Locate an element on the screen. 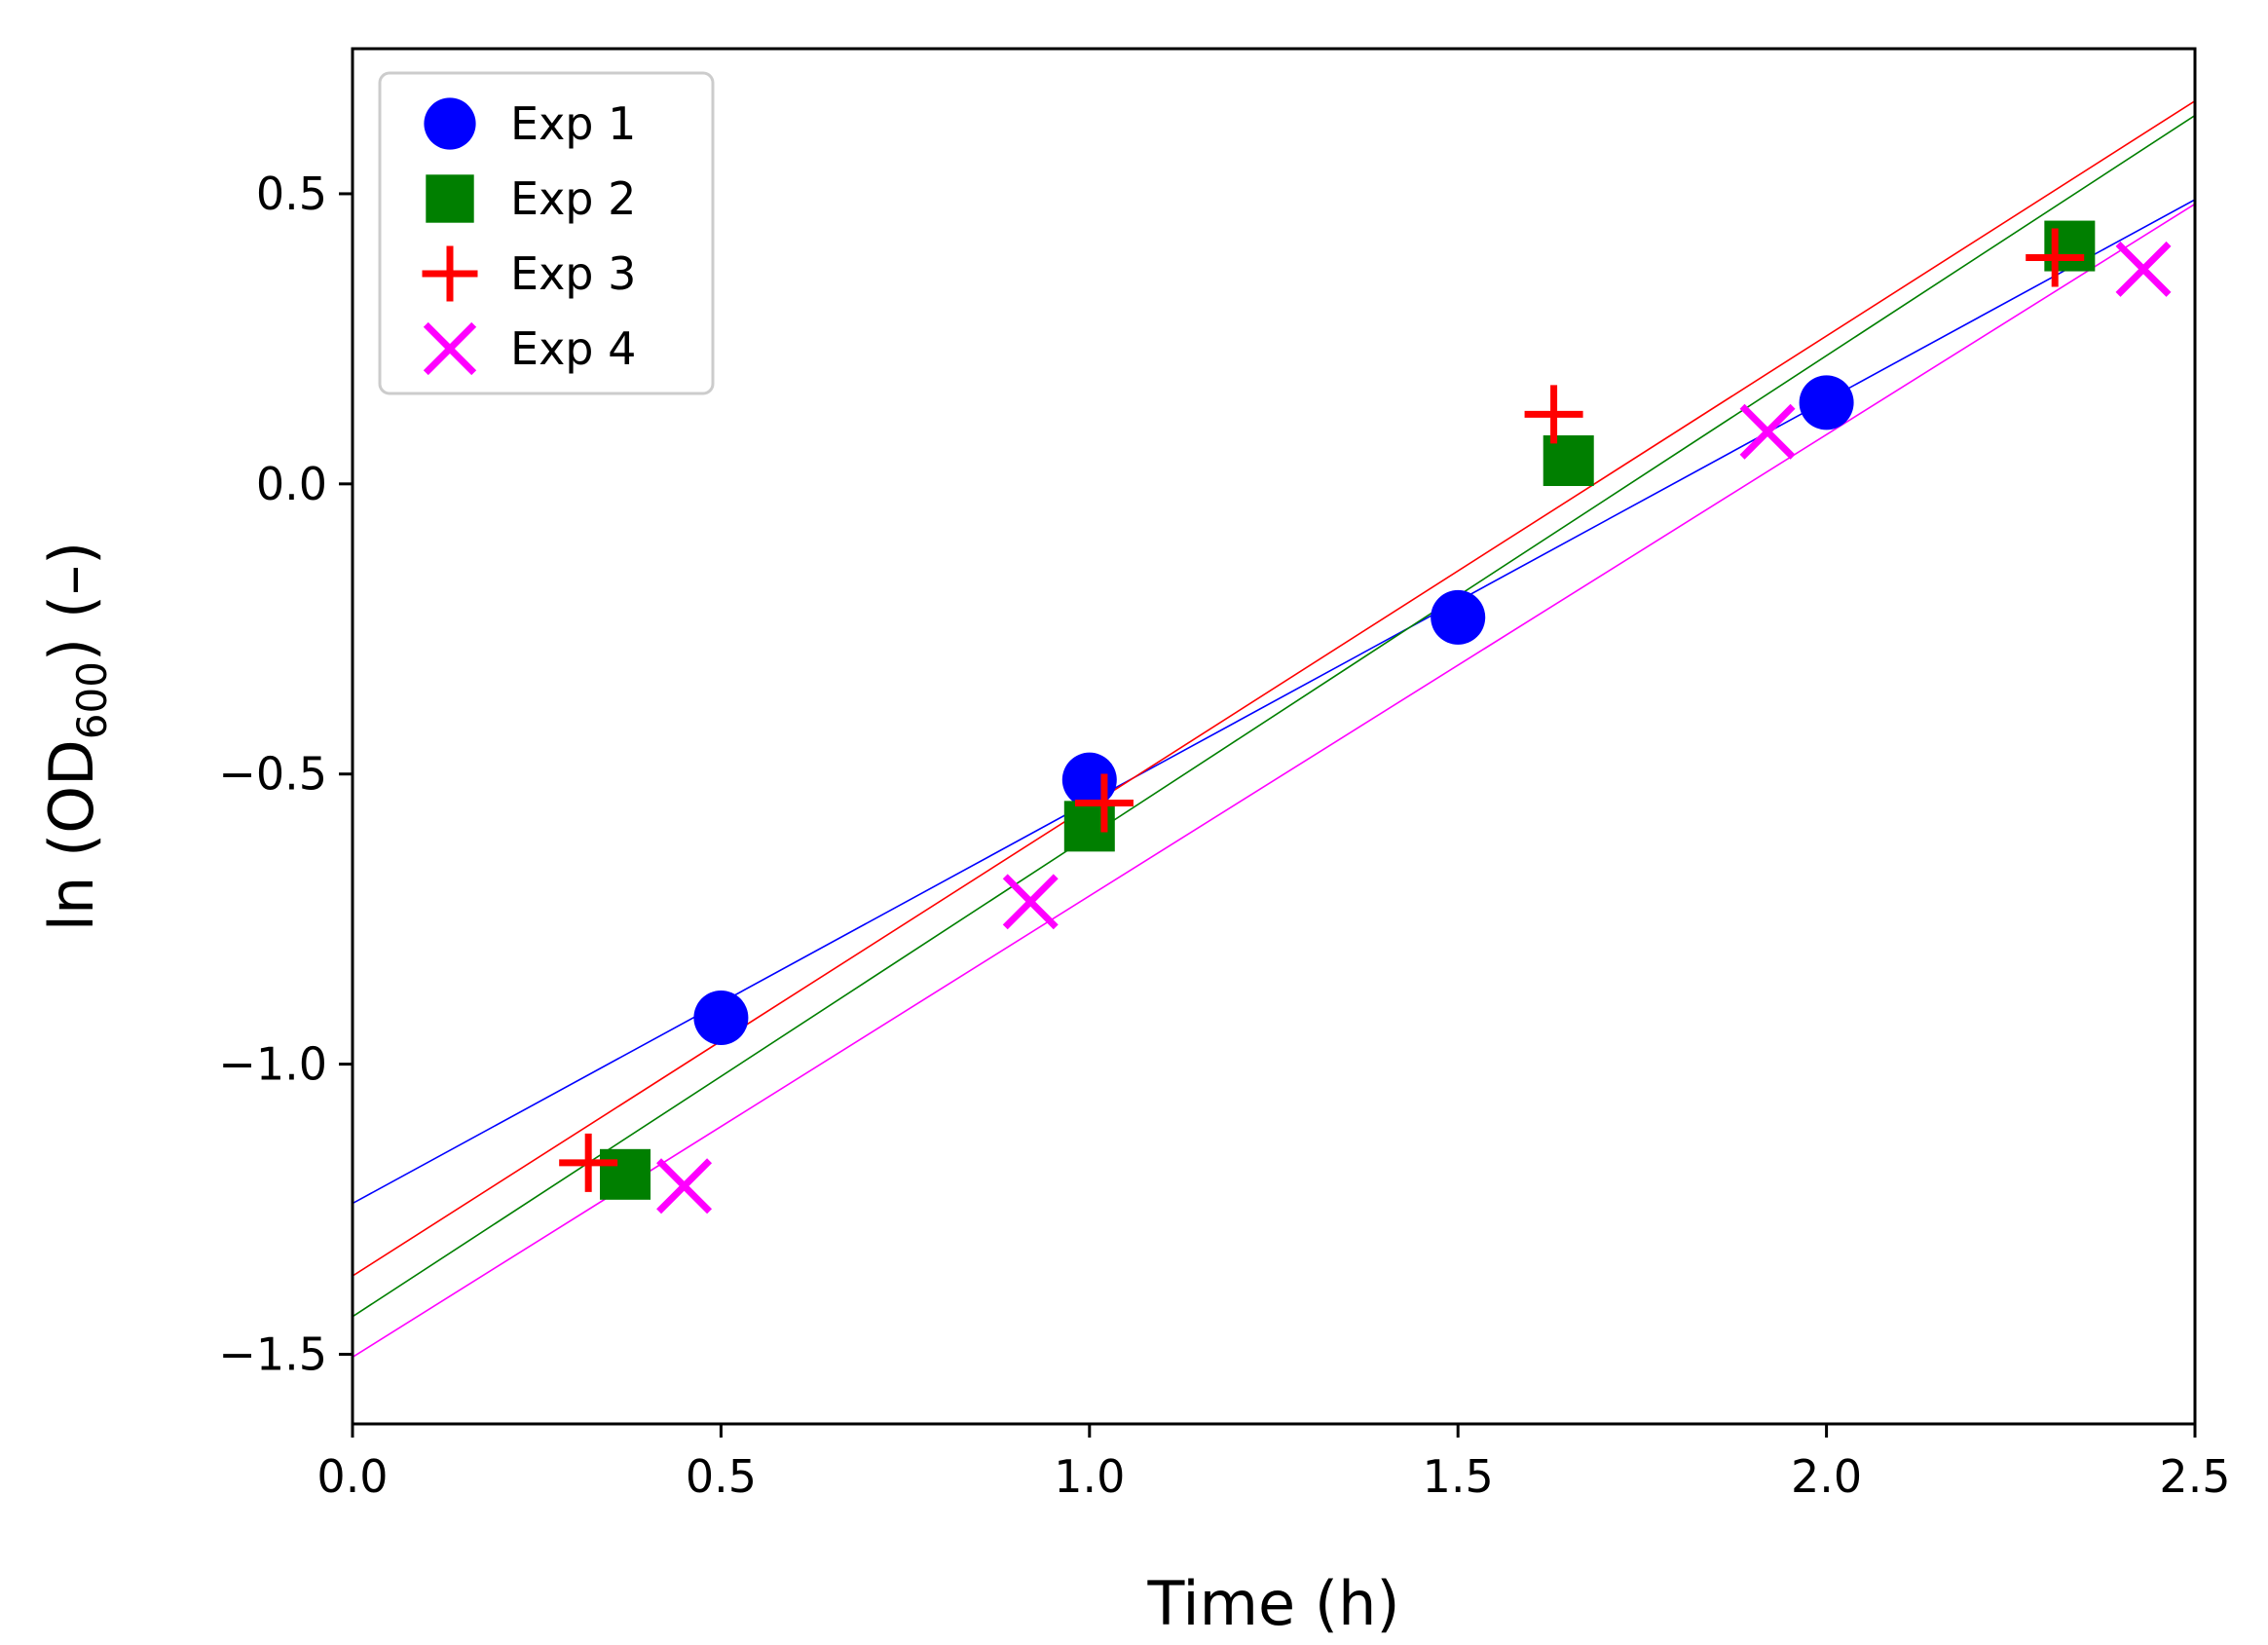 This screenshot has height=1645, width=2268. y-tick-label: 0.0 is located at coordinates (291, 484).